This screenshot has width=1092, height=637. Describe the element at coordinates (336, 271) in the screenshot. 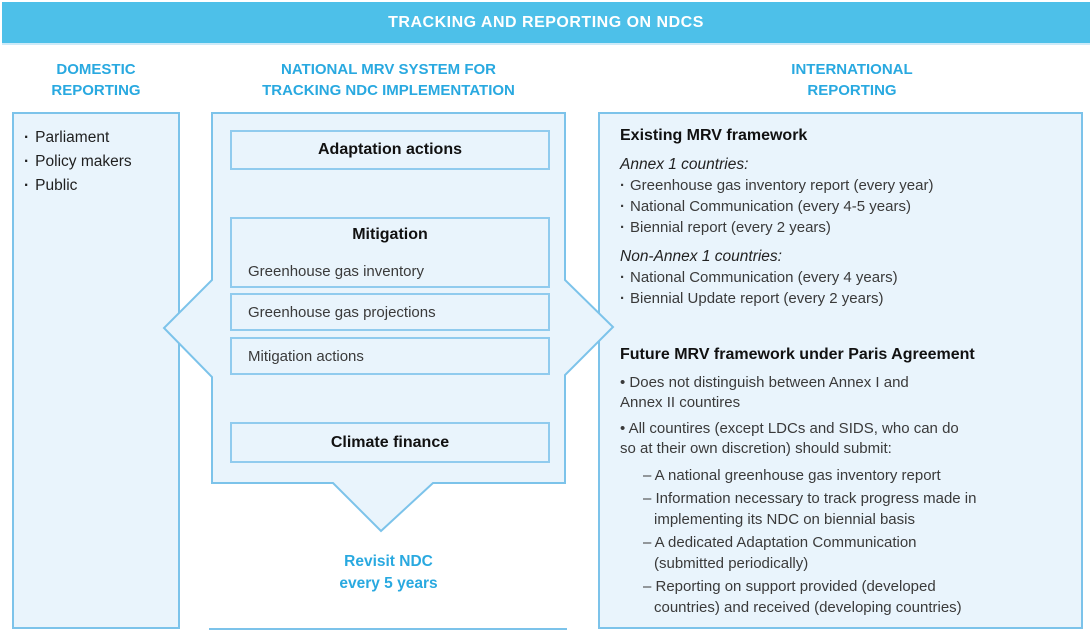

I see `mitigation-row-ghg-inventory: Greenhouse gas inventory` at that location.